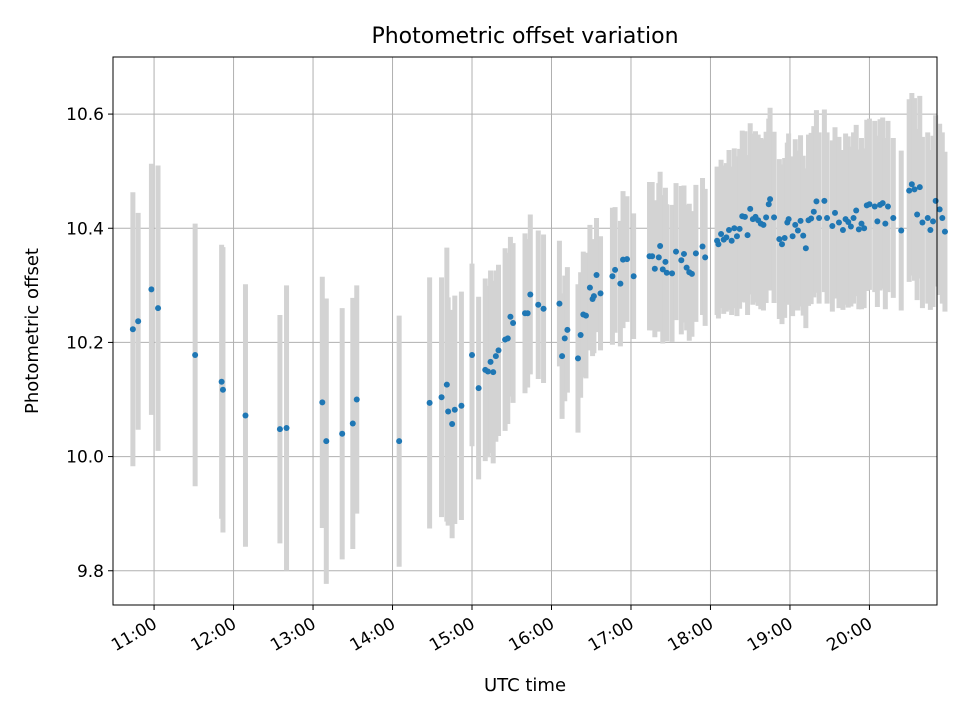 The image size is (960, 724). I want to click on y-tick-label: 10.4, so click(85, 229).